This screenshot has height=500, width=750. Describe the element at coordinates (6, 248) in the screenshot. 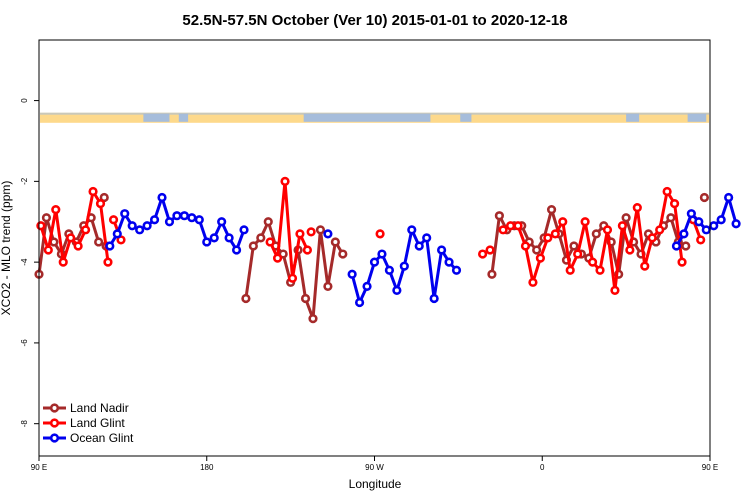

I see `y-axis-label: XCO2 - MLO trend (ppm)` at that location.